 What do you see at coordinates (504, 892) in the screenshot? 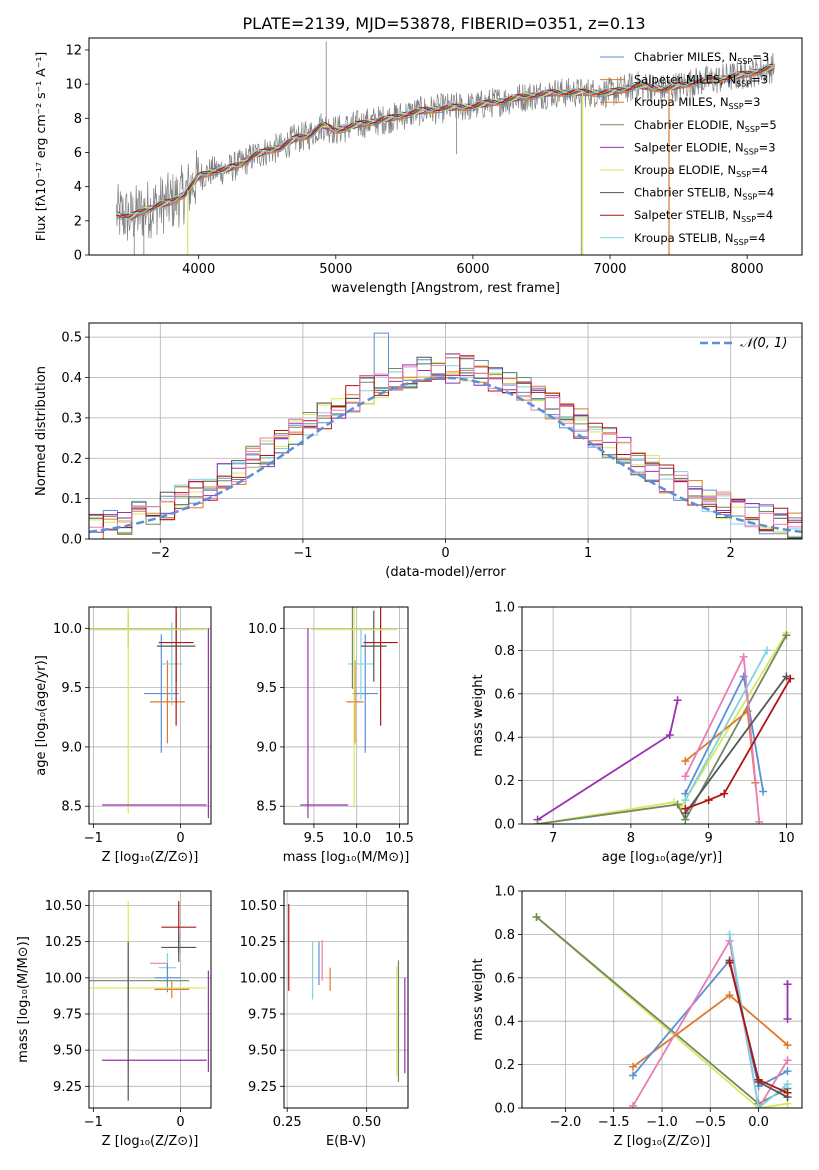
I see `tick-label-y: 1.0` at bounding box center [504, 892].